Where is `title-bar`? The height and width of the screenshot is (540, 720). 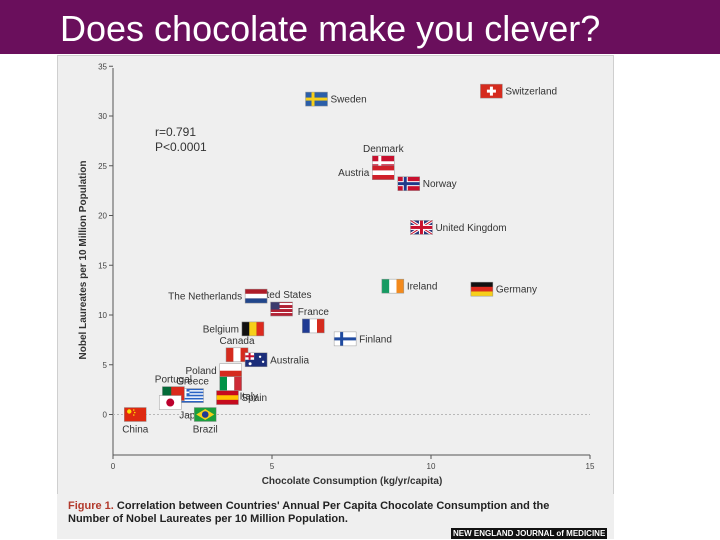 title-bar is located at coordinates (360, 27).